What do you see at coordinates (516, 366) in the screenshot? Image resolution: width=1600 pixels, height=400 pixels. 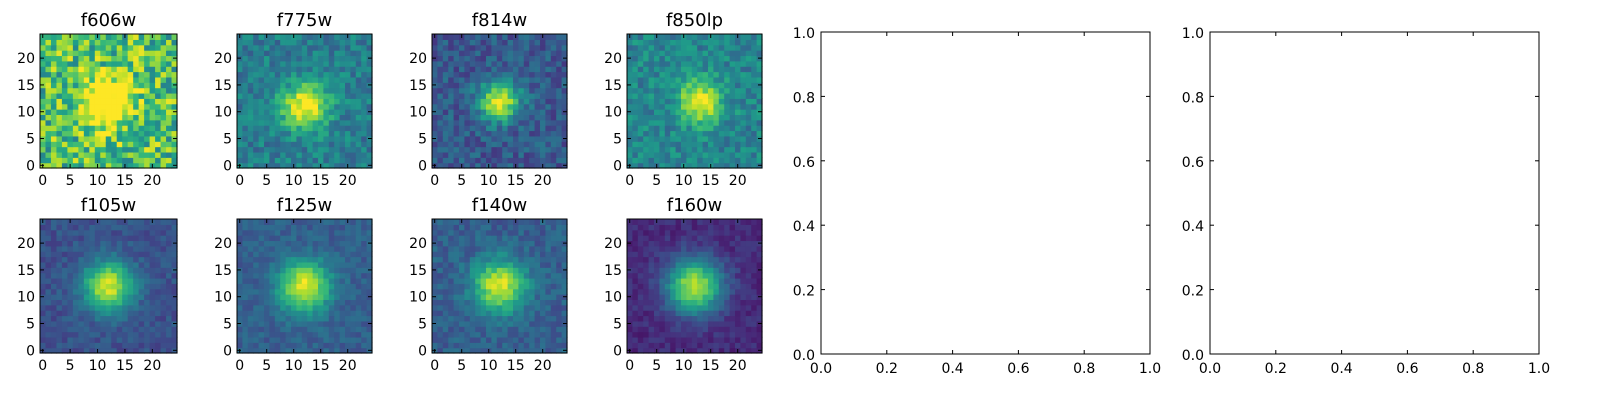 I see `x-tick-label: 15` at bounding box center [516, 366].